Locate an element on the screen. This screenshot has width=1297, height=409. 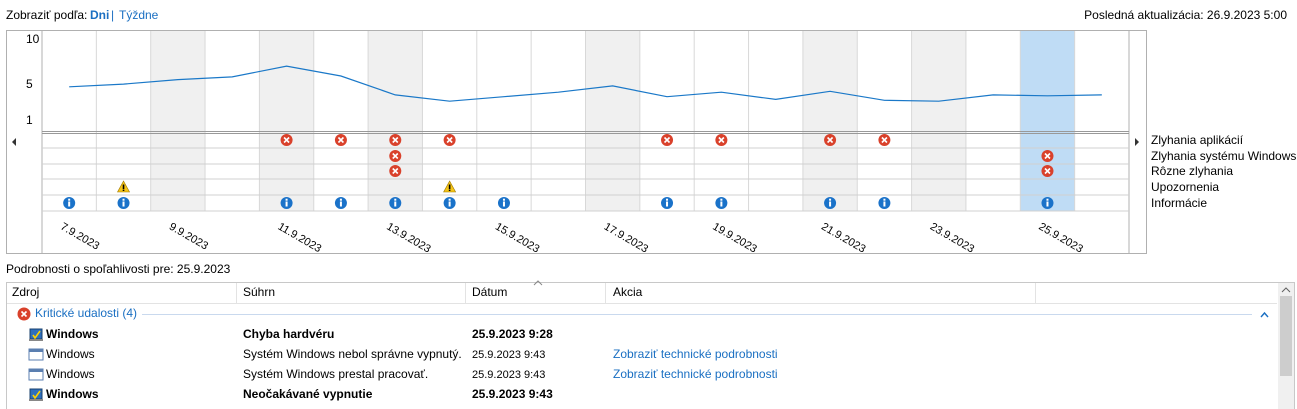
scroll-up is located at coordinates (1286, 290).